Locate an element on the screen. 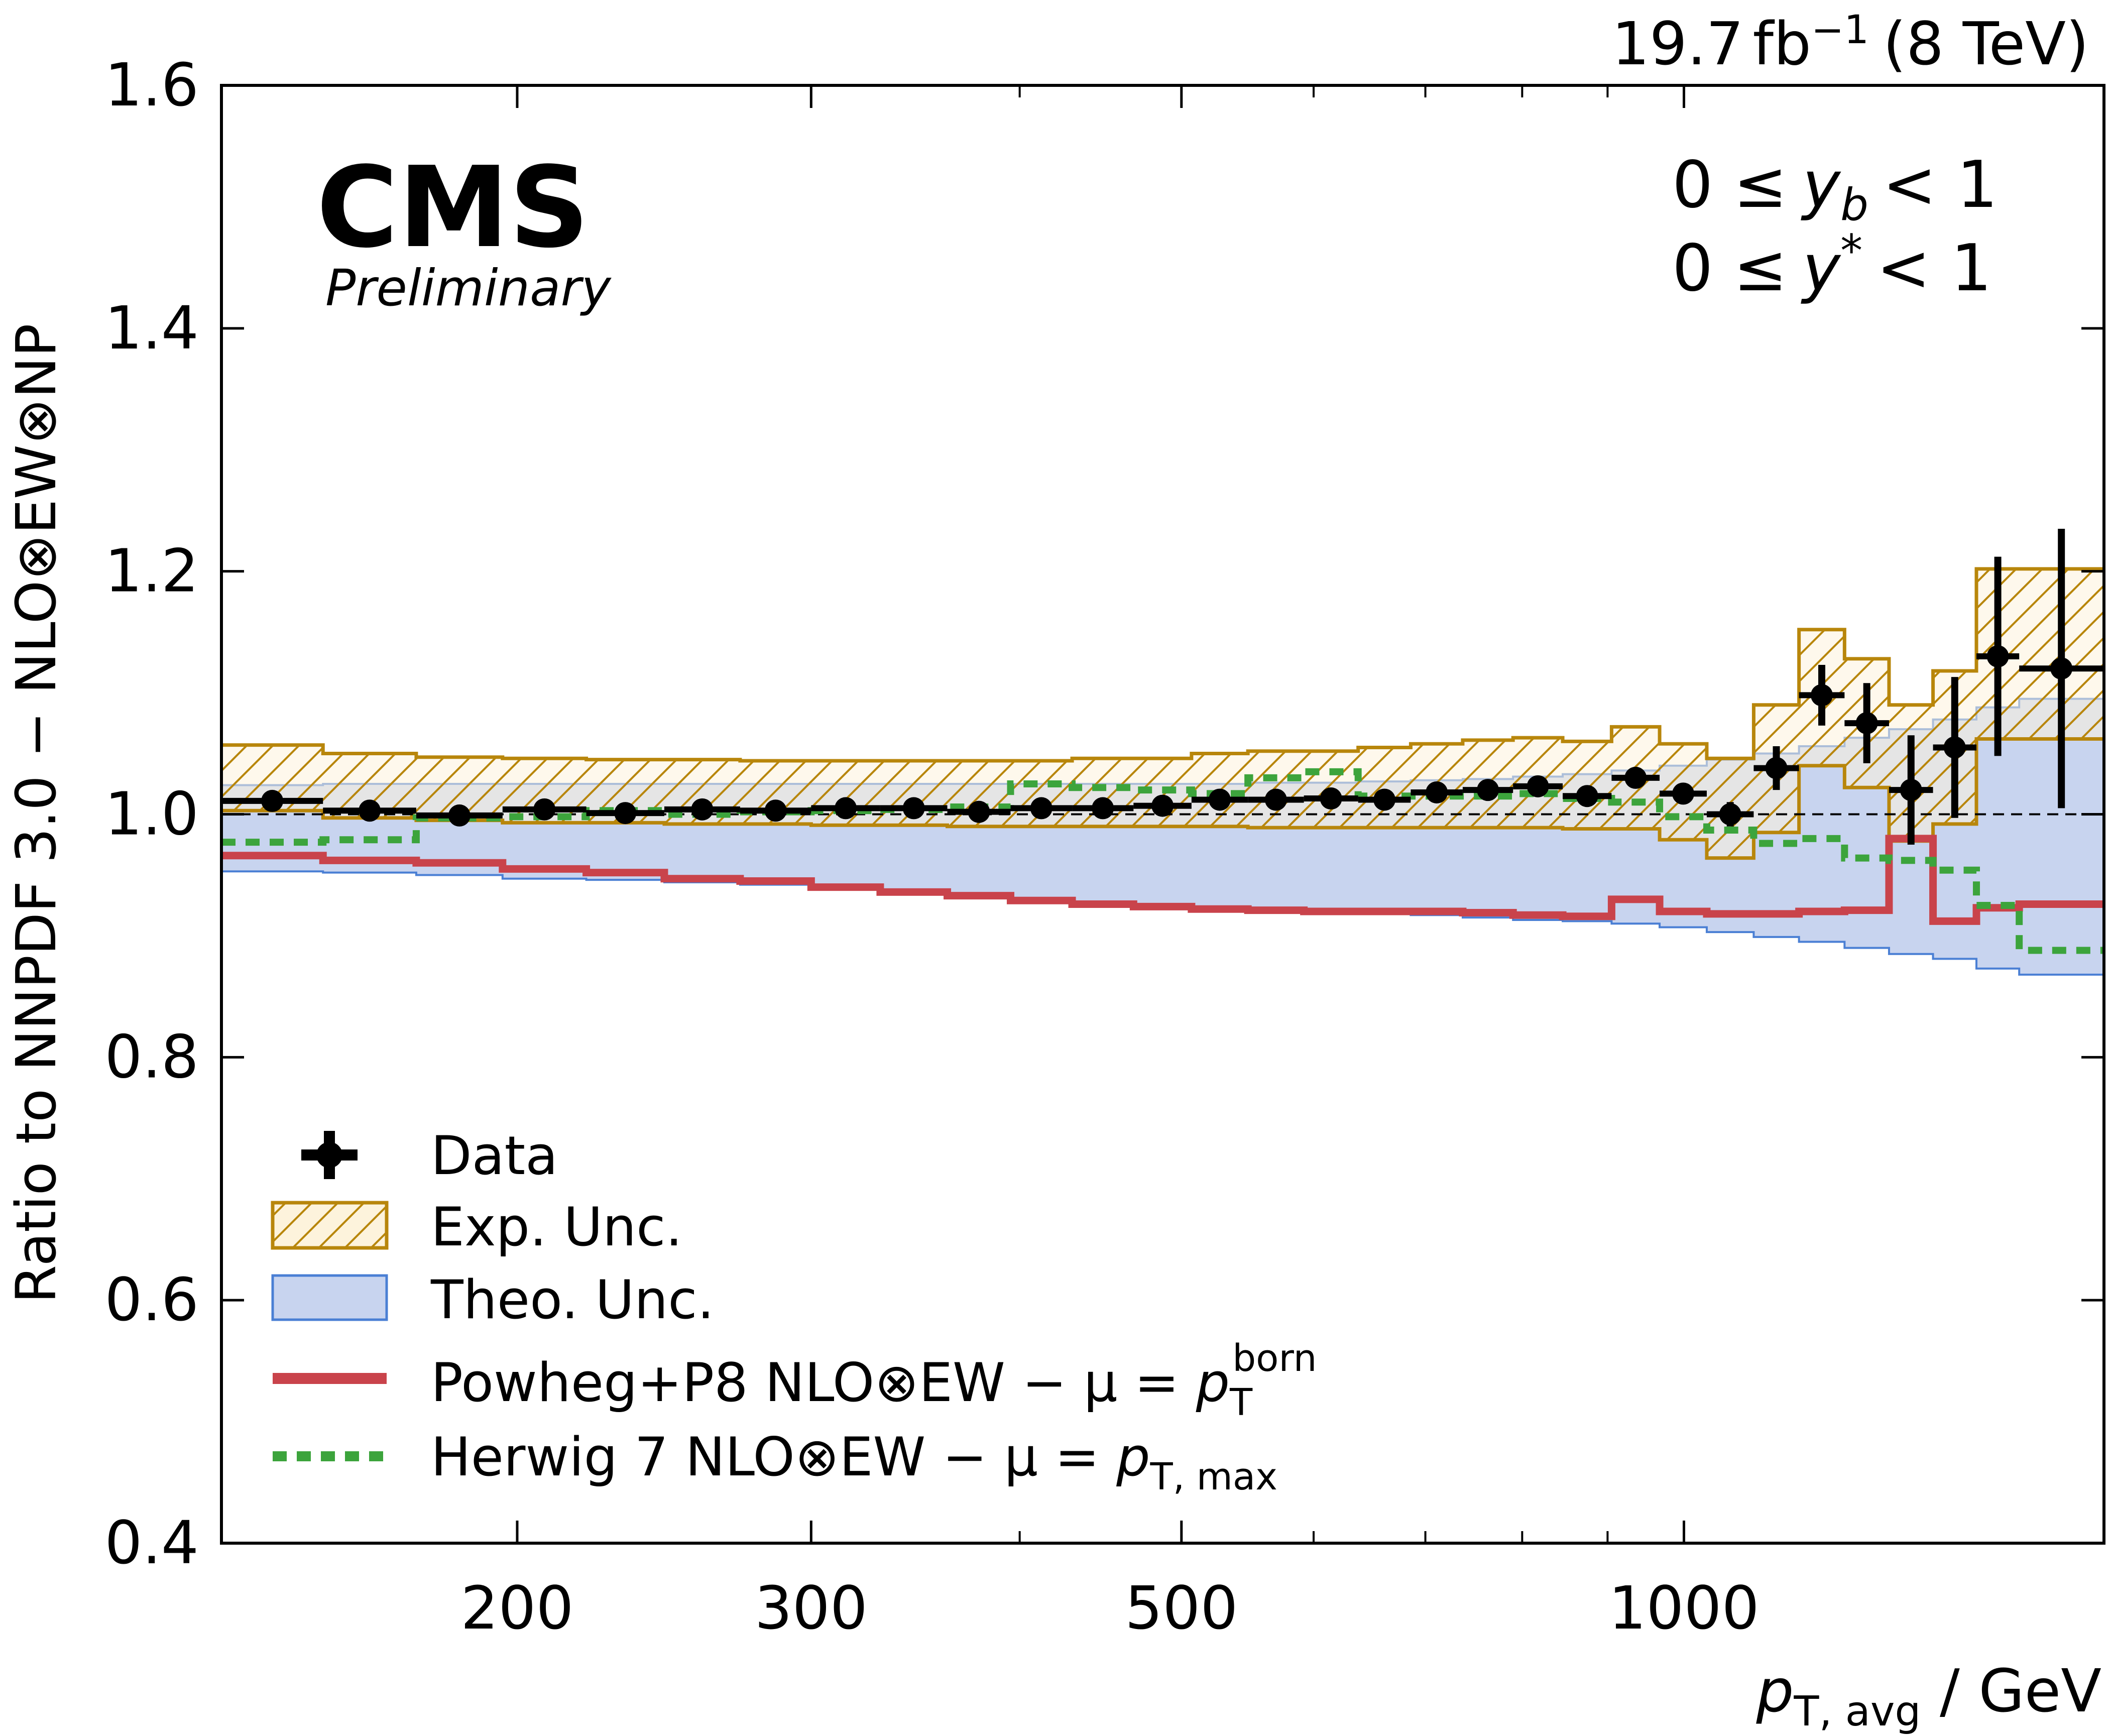  legend-marker-exp-unc is located at coordinates (330, 1225).